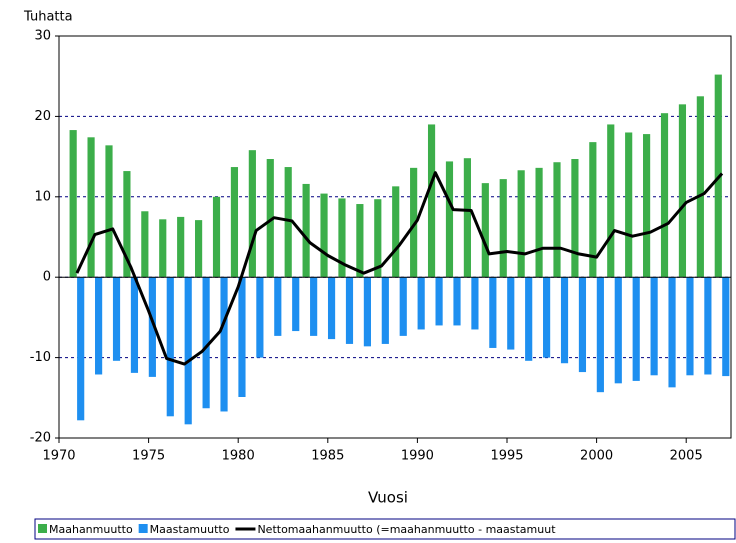 The width and height of the screenshot is (736, 543). I want to click on x-tick-label: 1975, so click(148, 456).